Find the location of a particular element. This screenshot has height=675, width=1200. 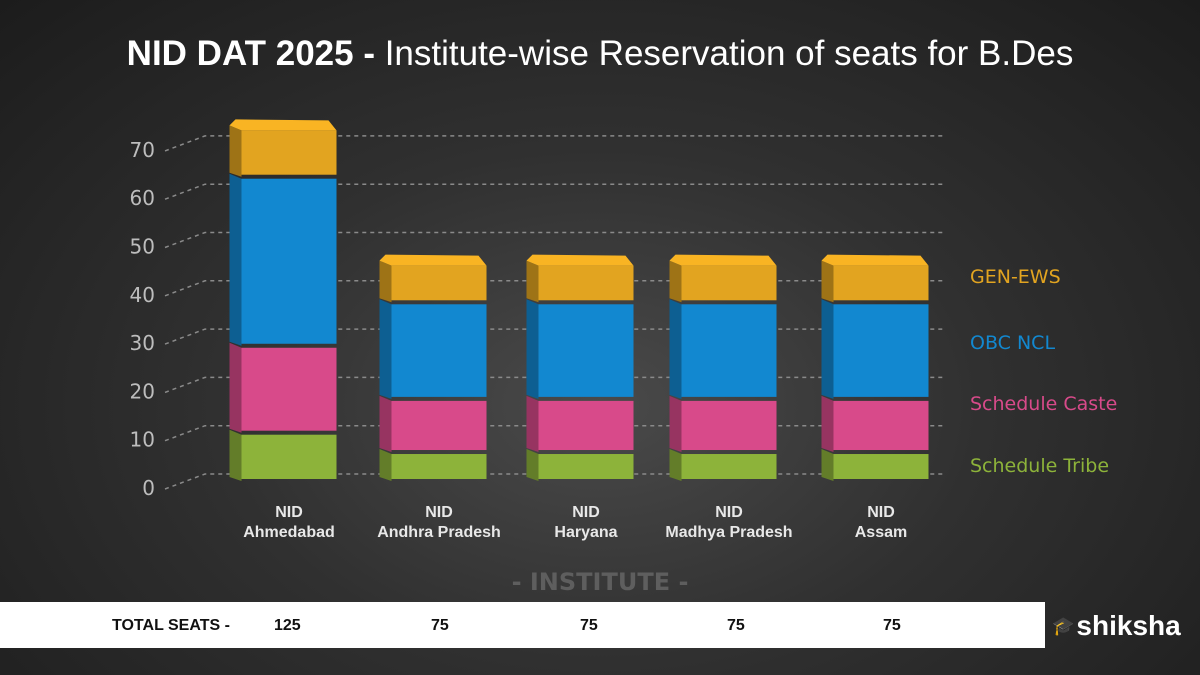

total-andhra-pradesh: 75 is located at coordinates (440, 625).